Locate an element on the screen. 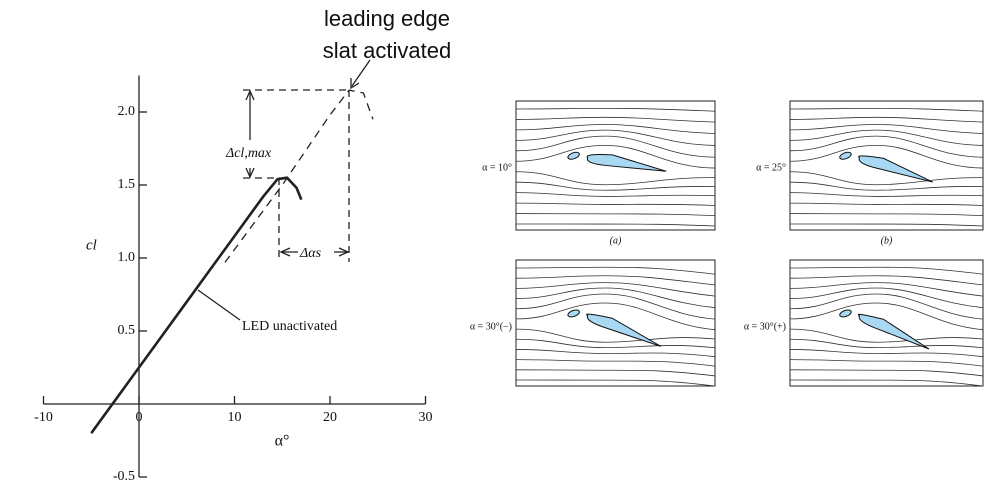 The image size is (996, 482). annotation: Δcl,max is located at coordinates (248, 153).